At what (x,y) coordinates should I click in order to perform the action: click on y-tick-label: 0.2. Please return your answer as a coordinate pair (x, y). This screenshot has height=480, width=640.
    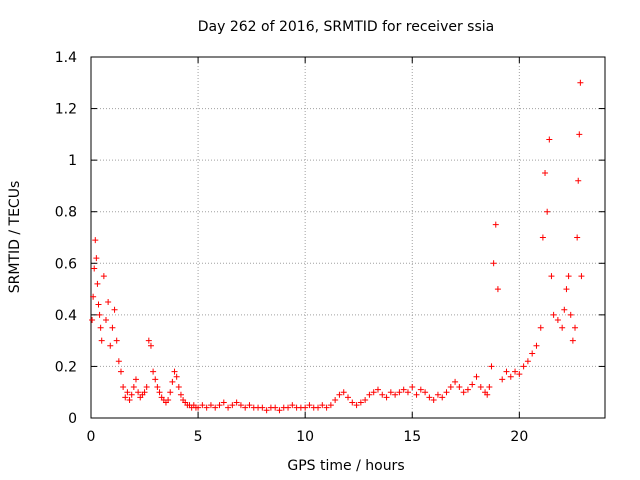
    Looking at the image, I should click on (66, 367).